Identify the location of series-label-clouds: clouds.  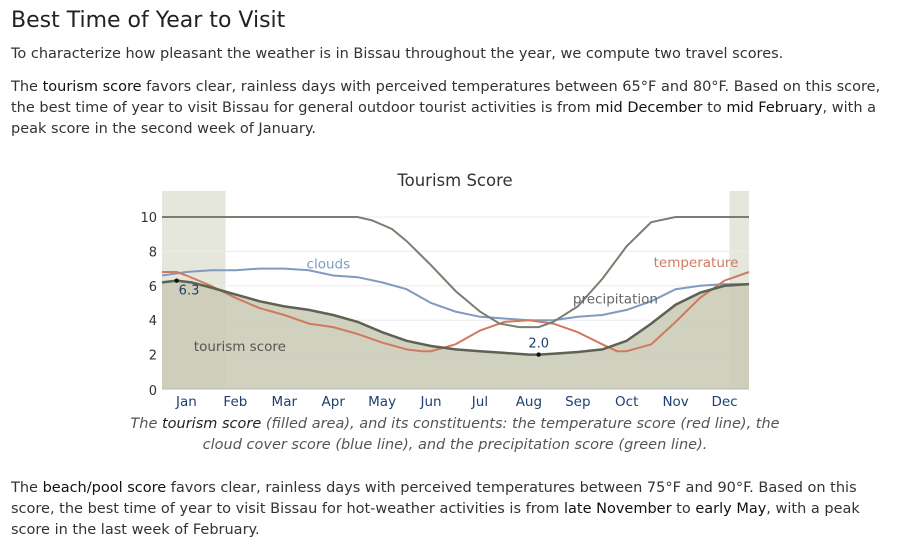
(329, 264).